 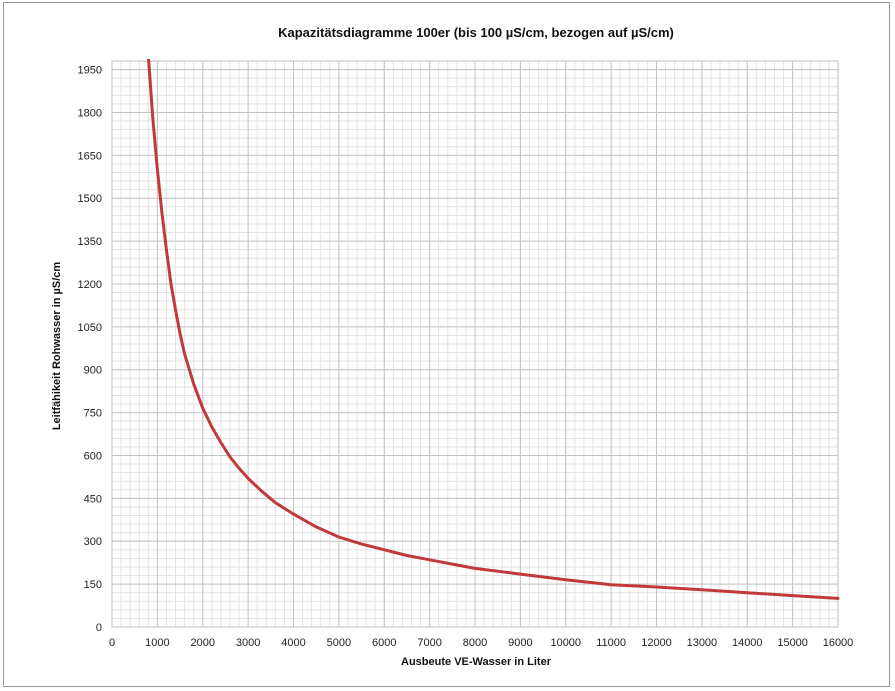 I want to click on x-tick-label: 12000, so click(x=656, y=643).